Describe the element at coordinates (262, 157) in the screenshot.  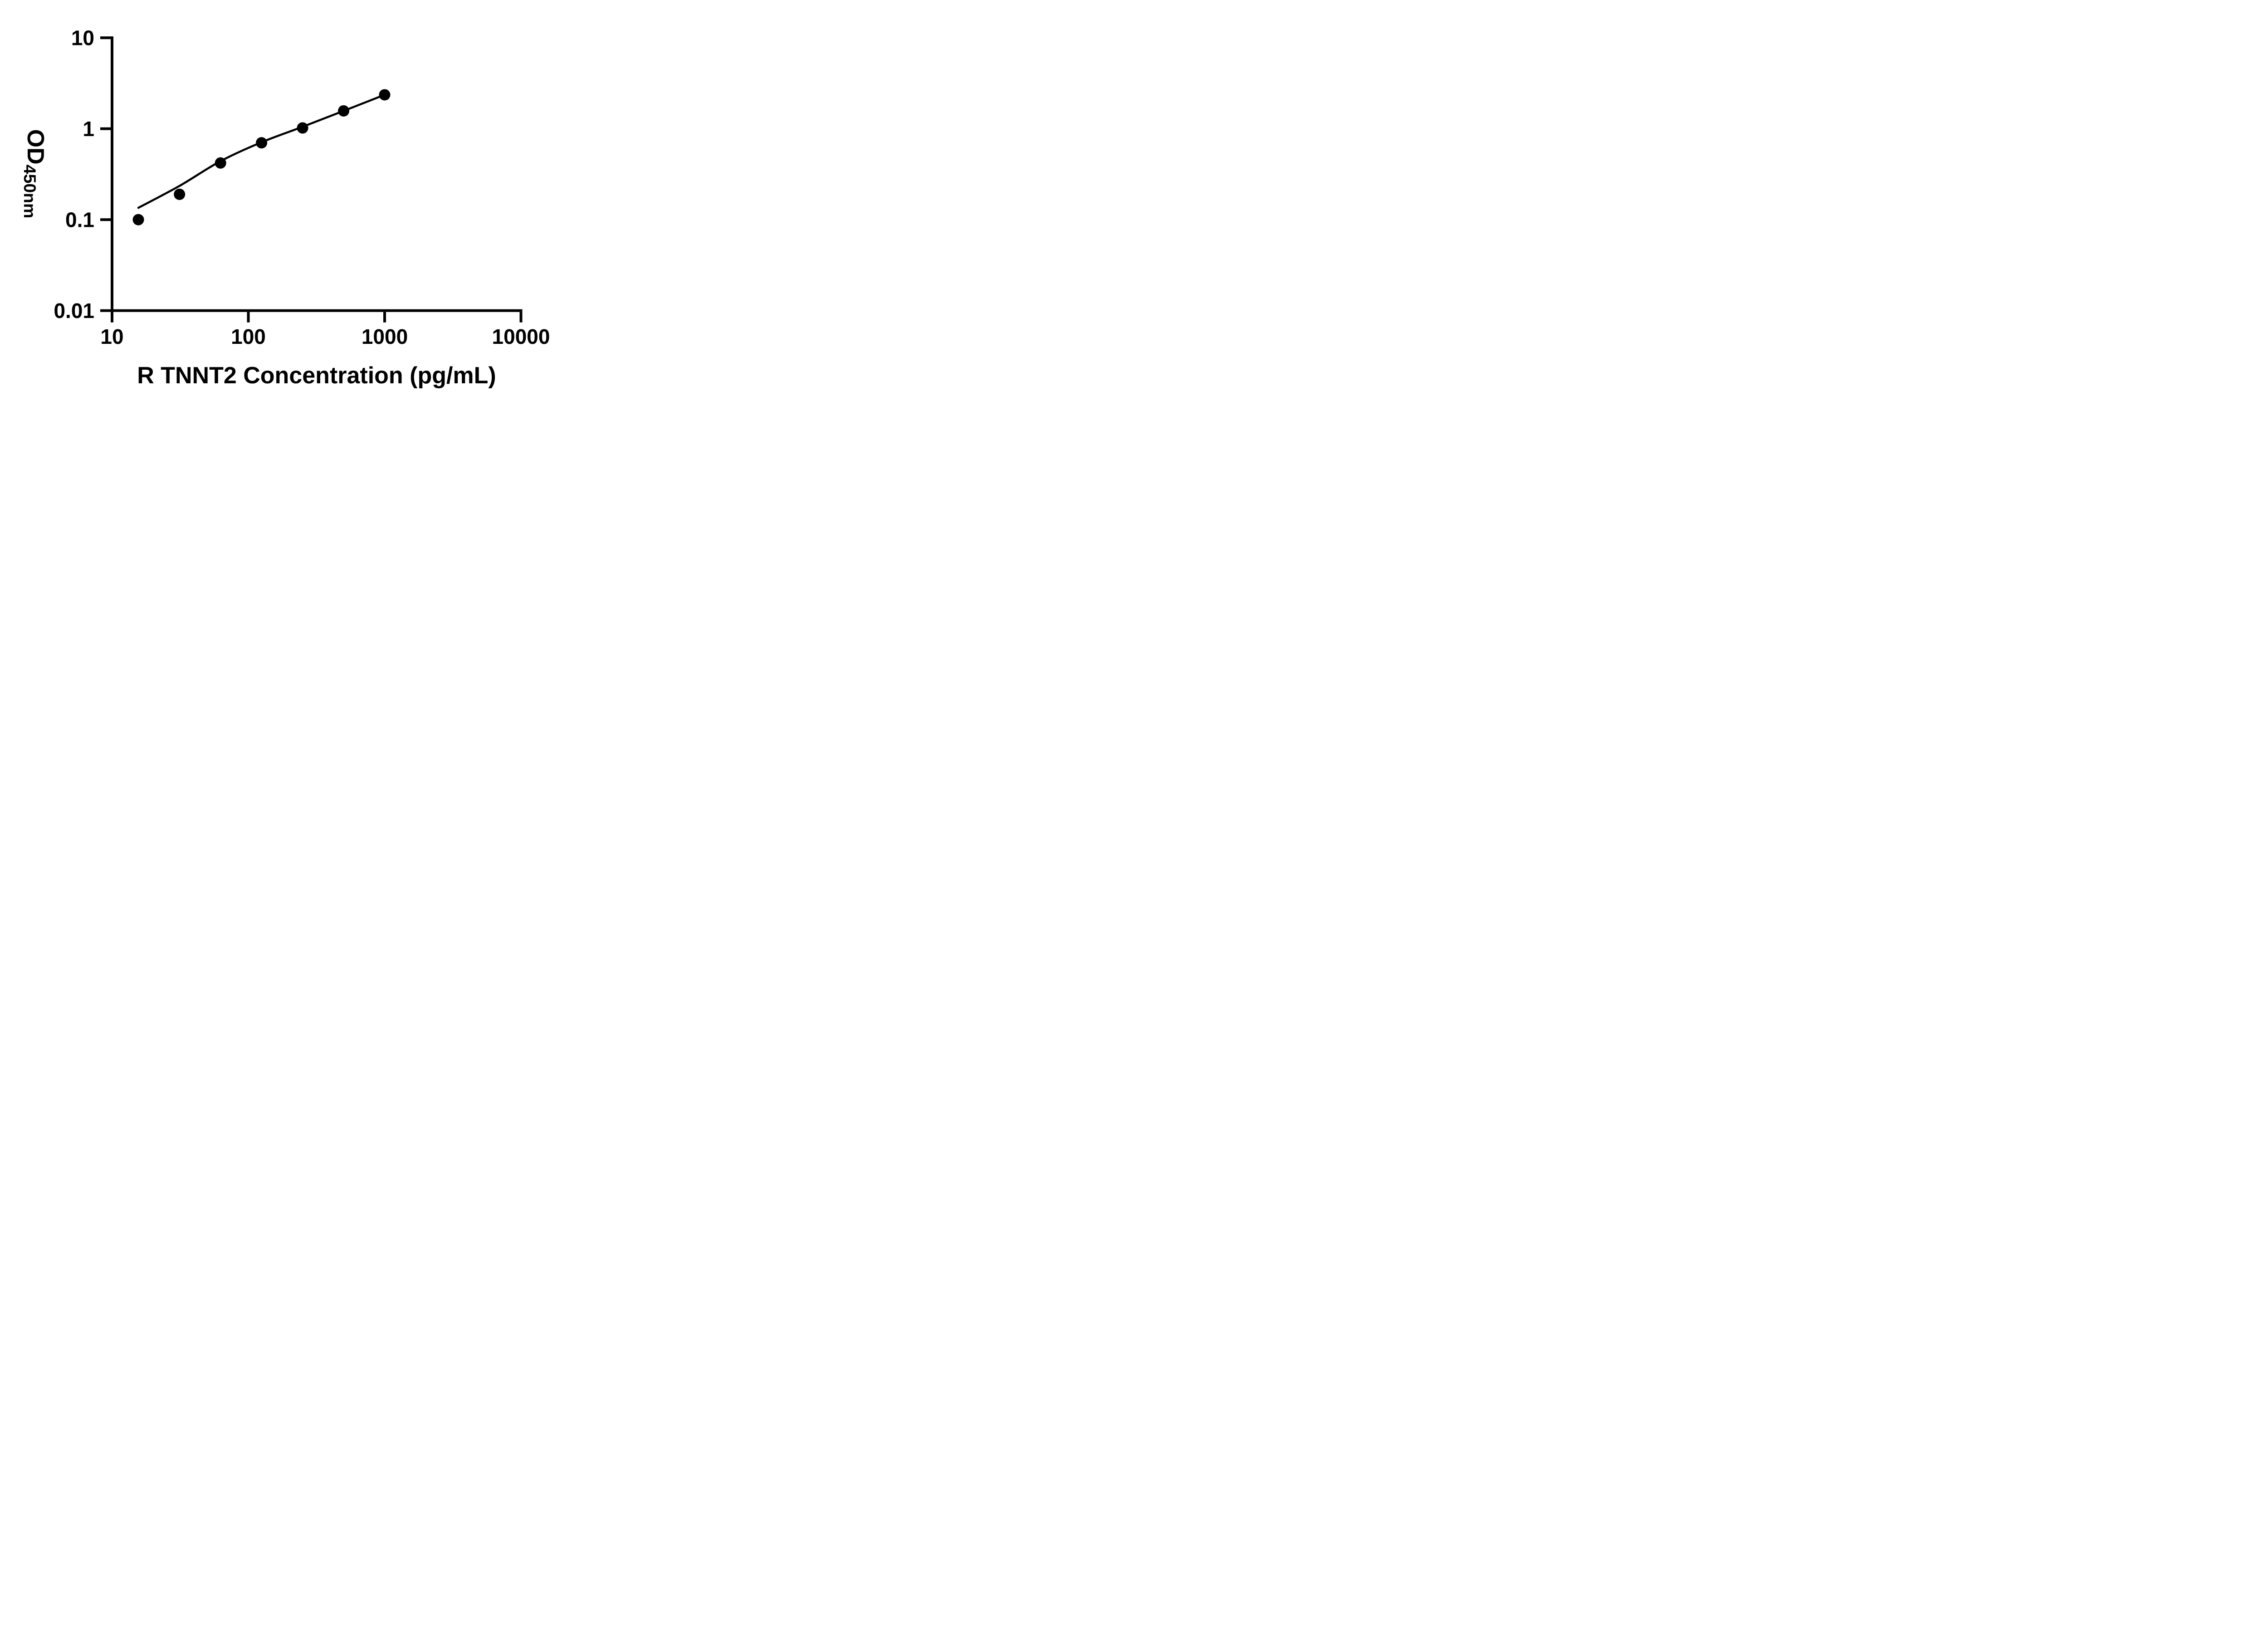
I see `data-points-group` at that location.